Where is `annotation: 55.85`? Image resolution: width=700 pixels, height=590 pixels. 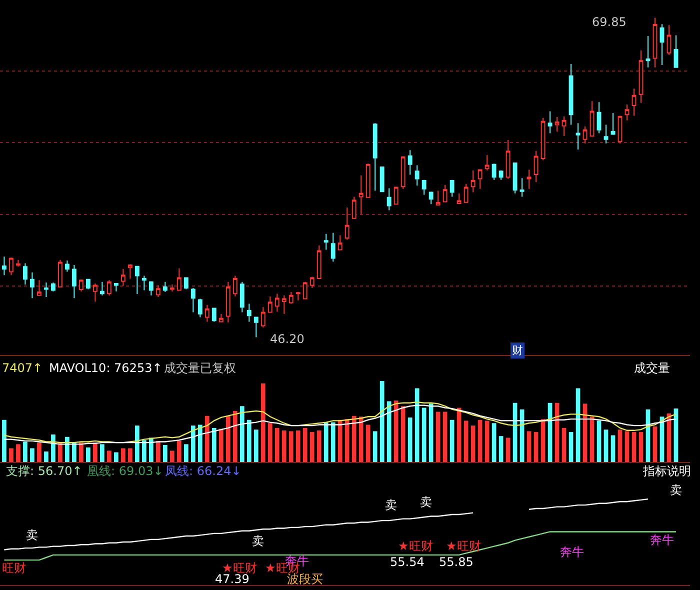
annotation: 55.85 is located at coordinates (456, 562).